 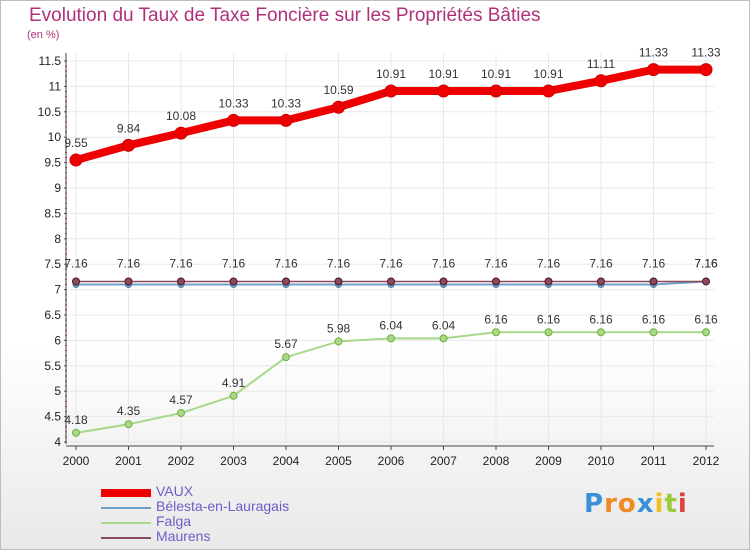 I want to click on x-tick-label: 2012, so click(x=706, y=461).